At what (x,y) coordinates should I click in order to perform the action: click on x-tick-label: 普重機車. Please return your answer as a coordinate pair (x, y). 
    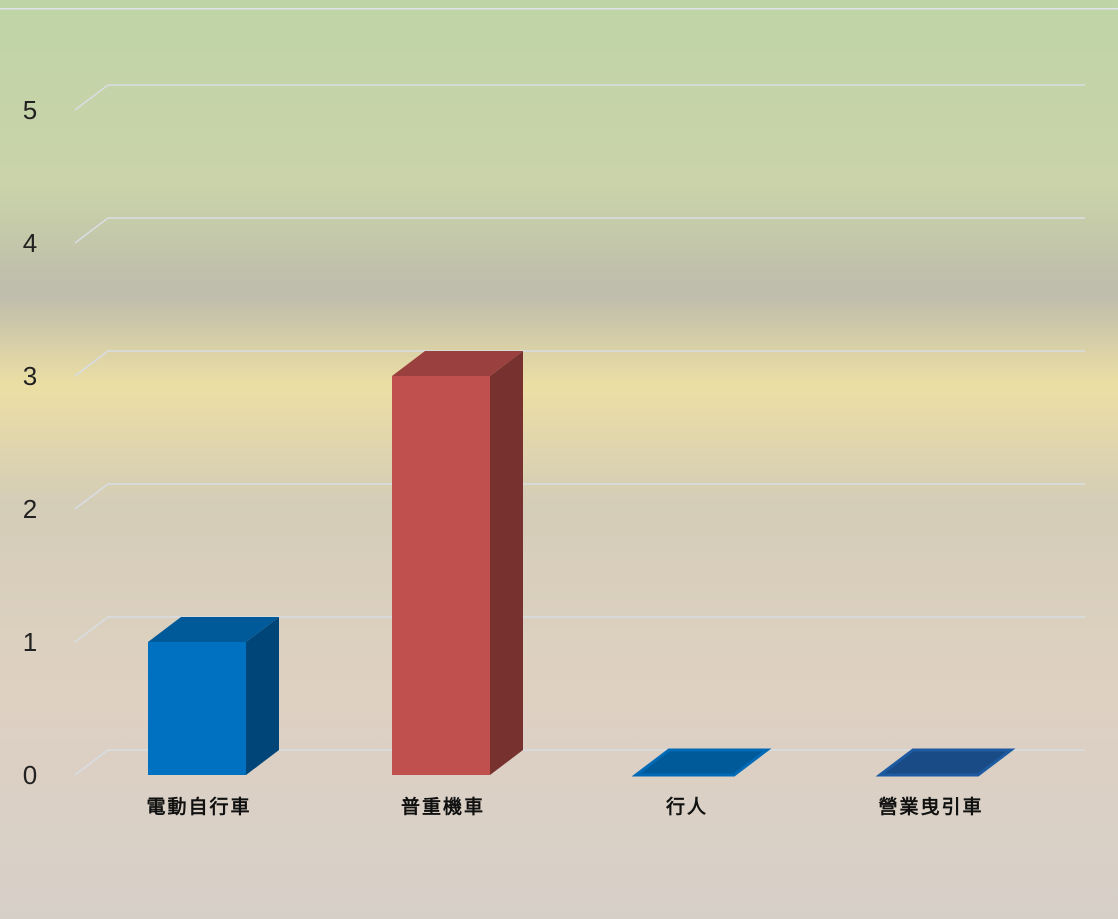
    Looking at the image, I should click on (443, 806).